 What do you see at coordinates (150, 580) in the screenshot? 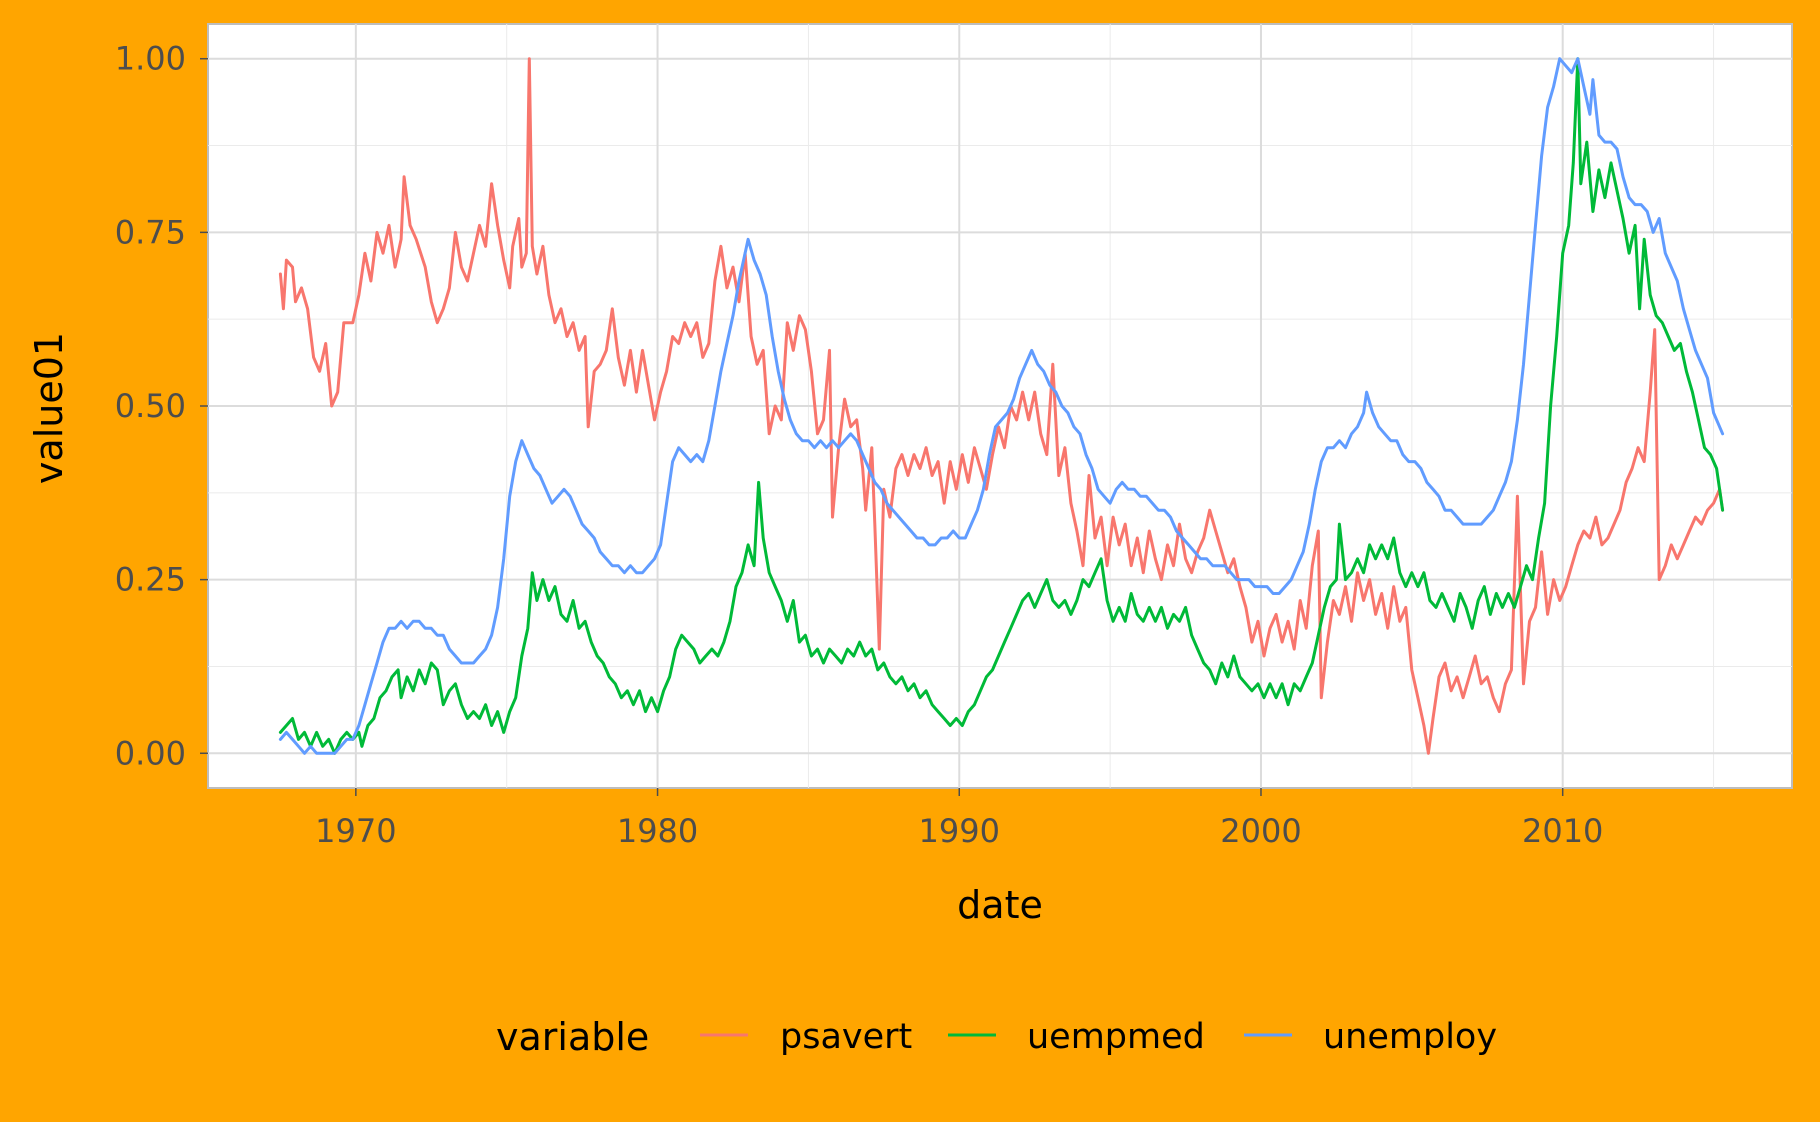
I see `y-tick-label: 0.25` at bounding box center [150, 580].